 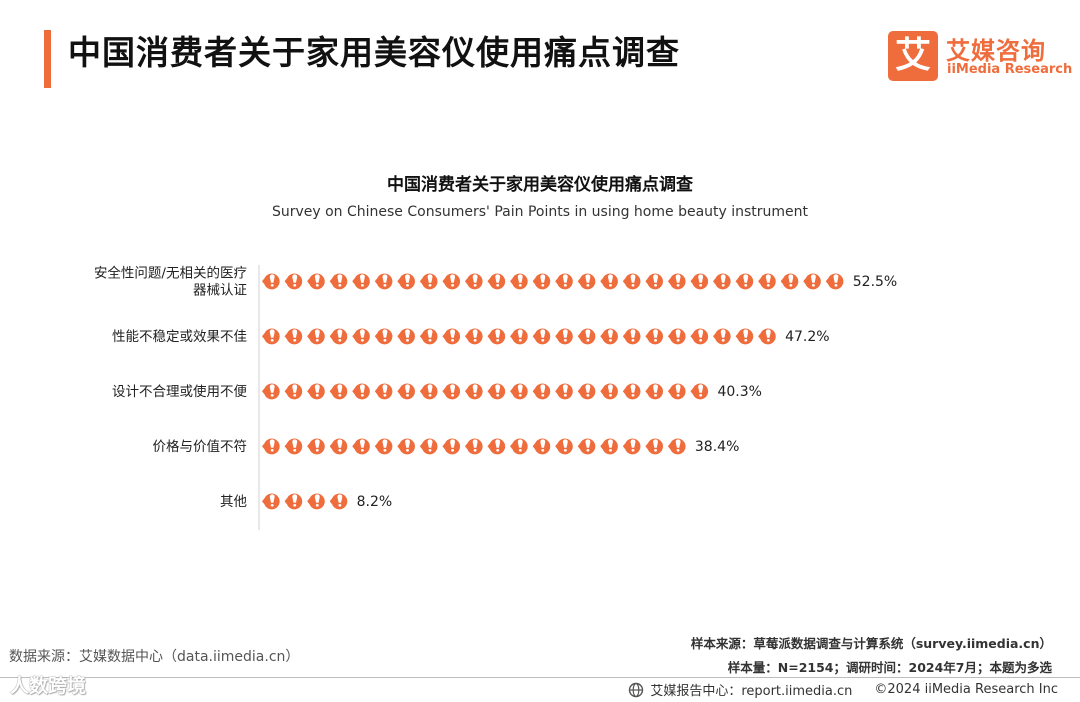 I want to click on category-label: 安全性问题/无相关的医疗, so click(x=170, y=273).